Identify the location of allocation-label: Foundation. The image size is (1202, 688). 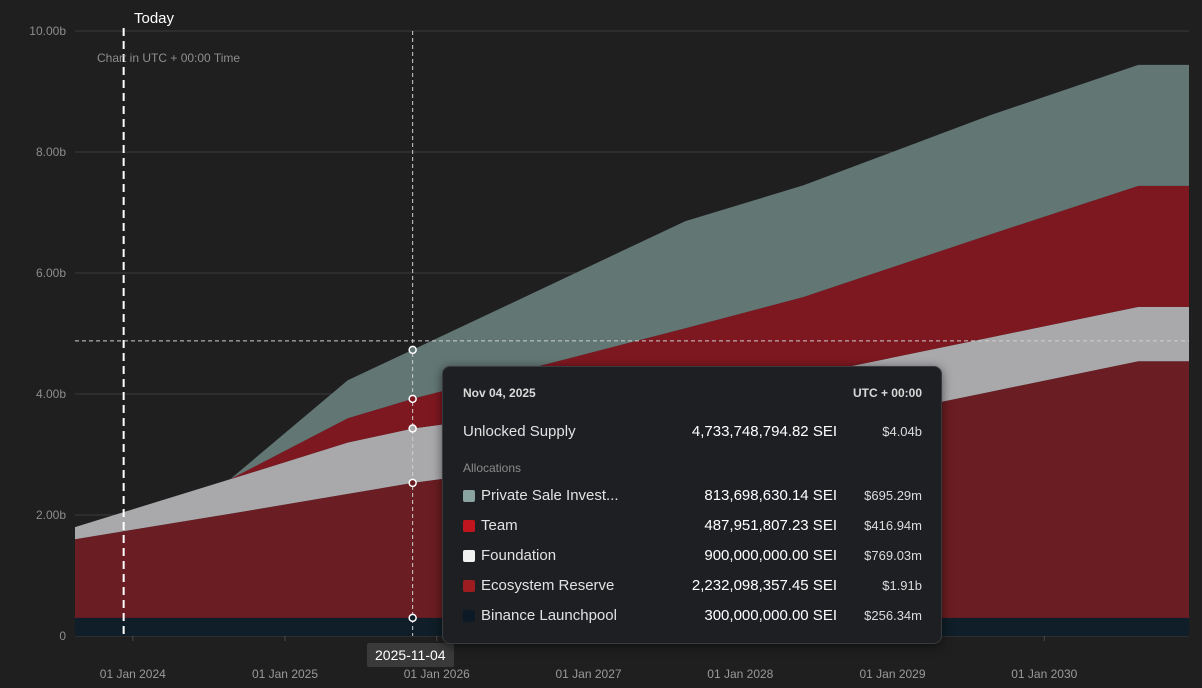
(519, 555).